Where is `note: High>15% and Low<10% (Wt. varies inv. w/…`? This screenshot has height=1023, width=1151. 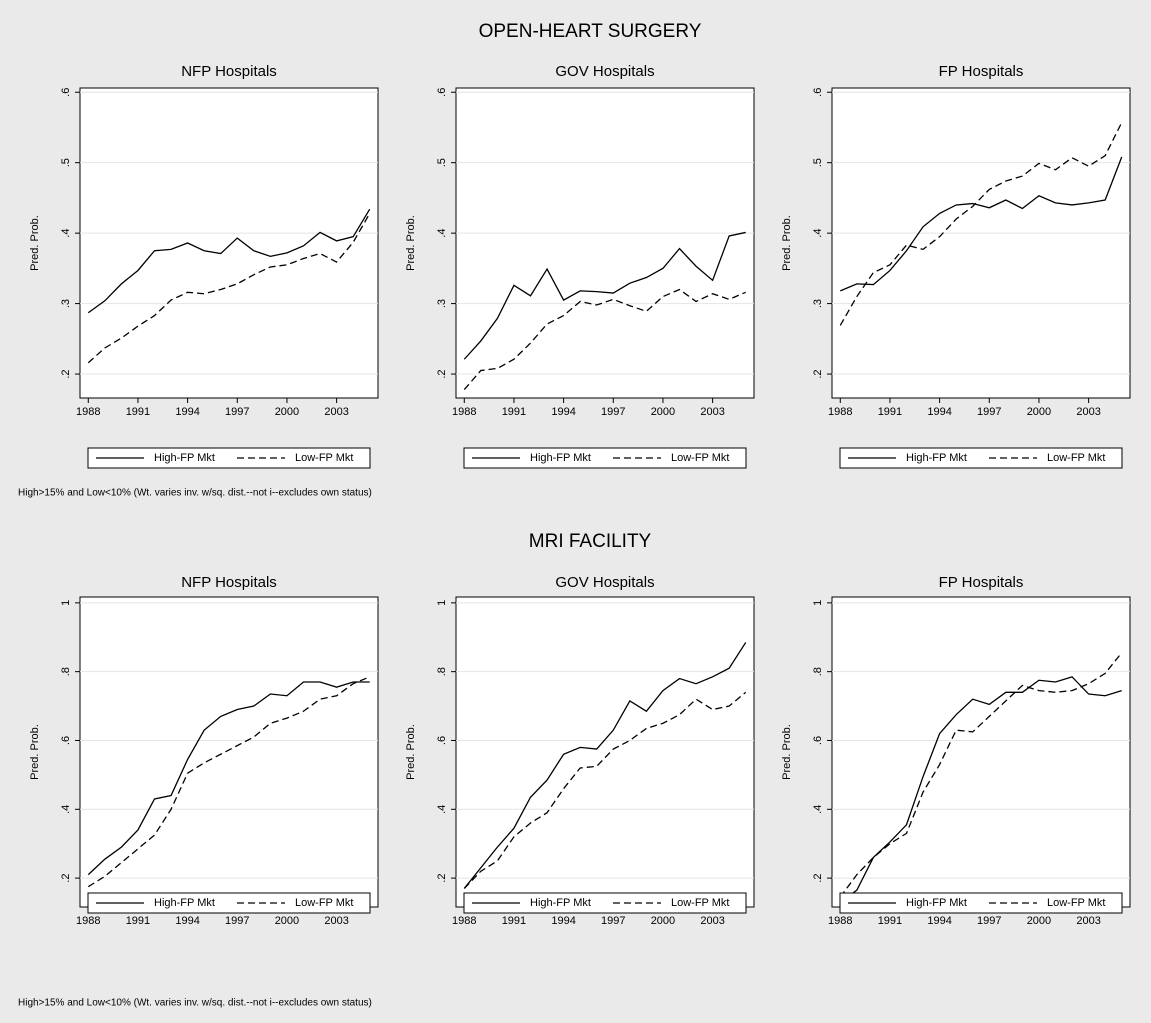 note: High>15% and Low<10% (Wt. varies inv. w/… is located at coordinates (195, 1003).